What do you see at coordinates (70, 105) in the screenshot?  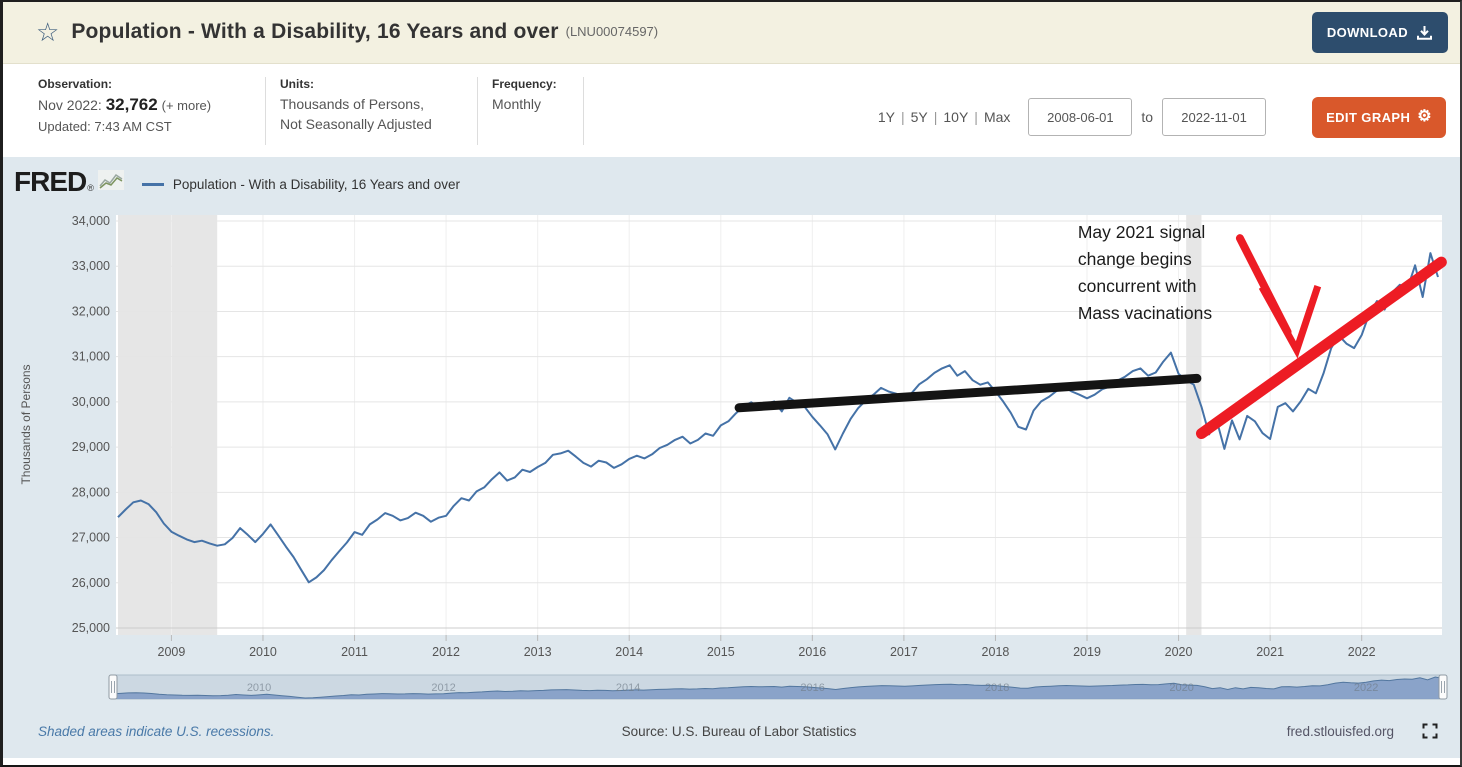 I see `observation-date: Nov 2022:` at bounding box center [70, 105].